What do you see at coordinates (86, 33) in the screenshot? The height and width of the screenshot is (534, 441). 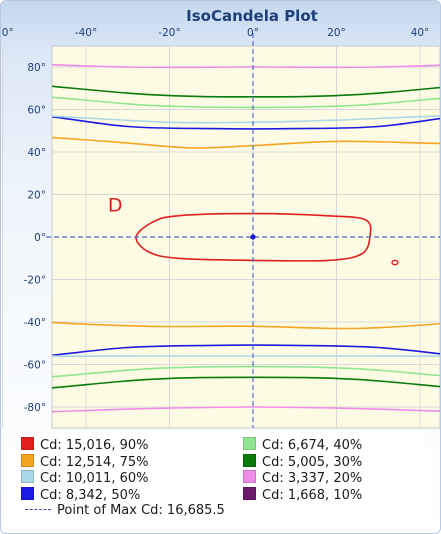 I see `x-tick-label-2: -40°` at bounding box center [86, 33].